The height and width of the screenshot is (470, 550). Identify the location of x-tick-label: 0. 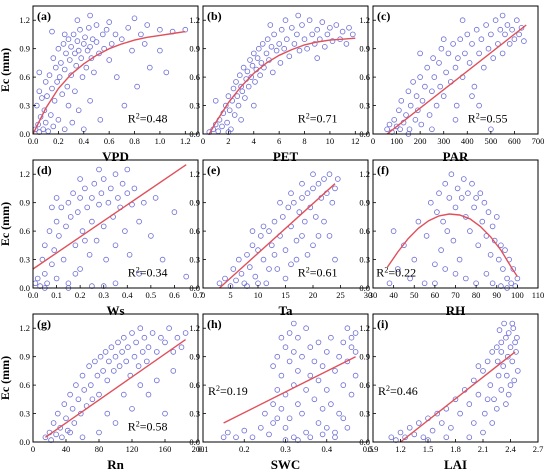
(33, 449).